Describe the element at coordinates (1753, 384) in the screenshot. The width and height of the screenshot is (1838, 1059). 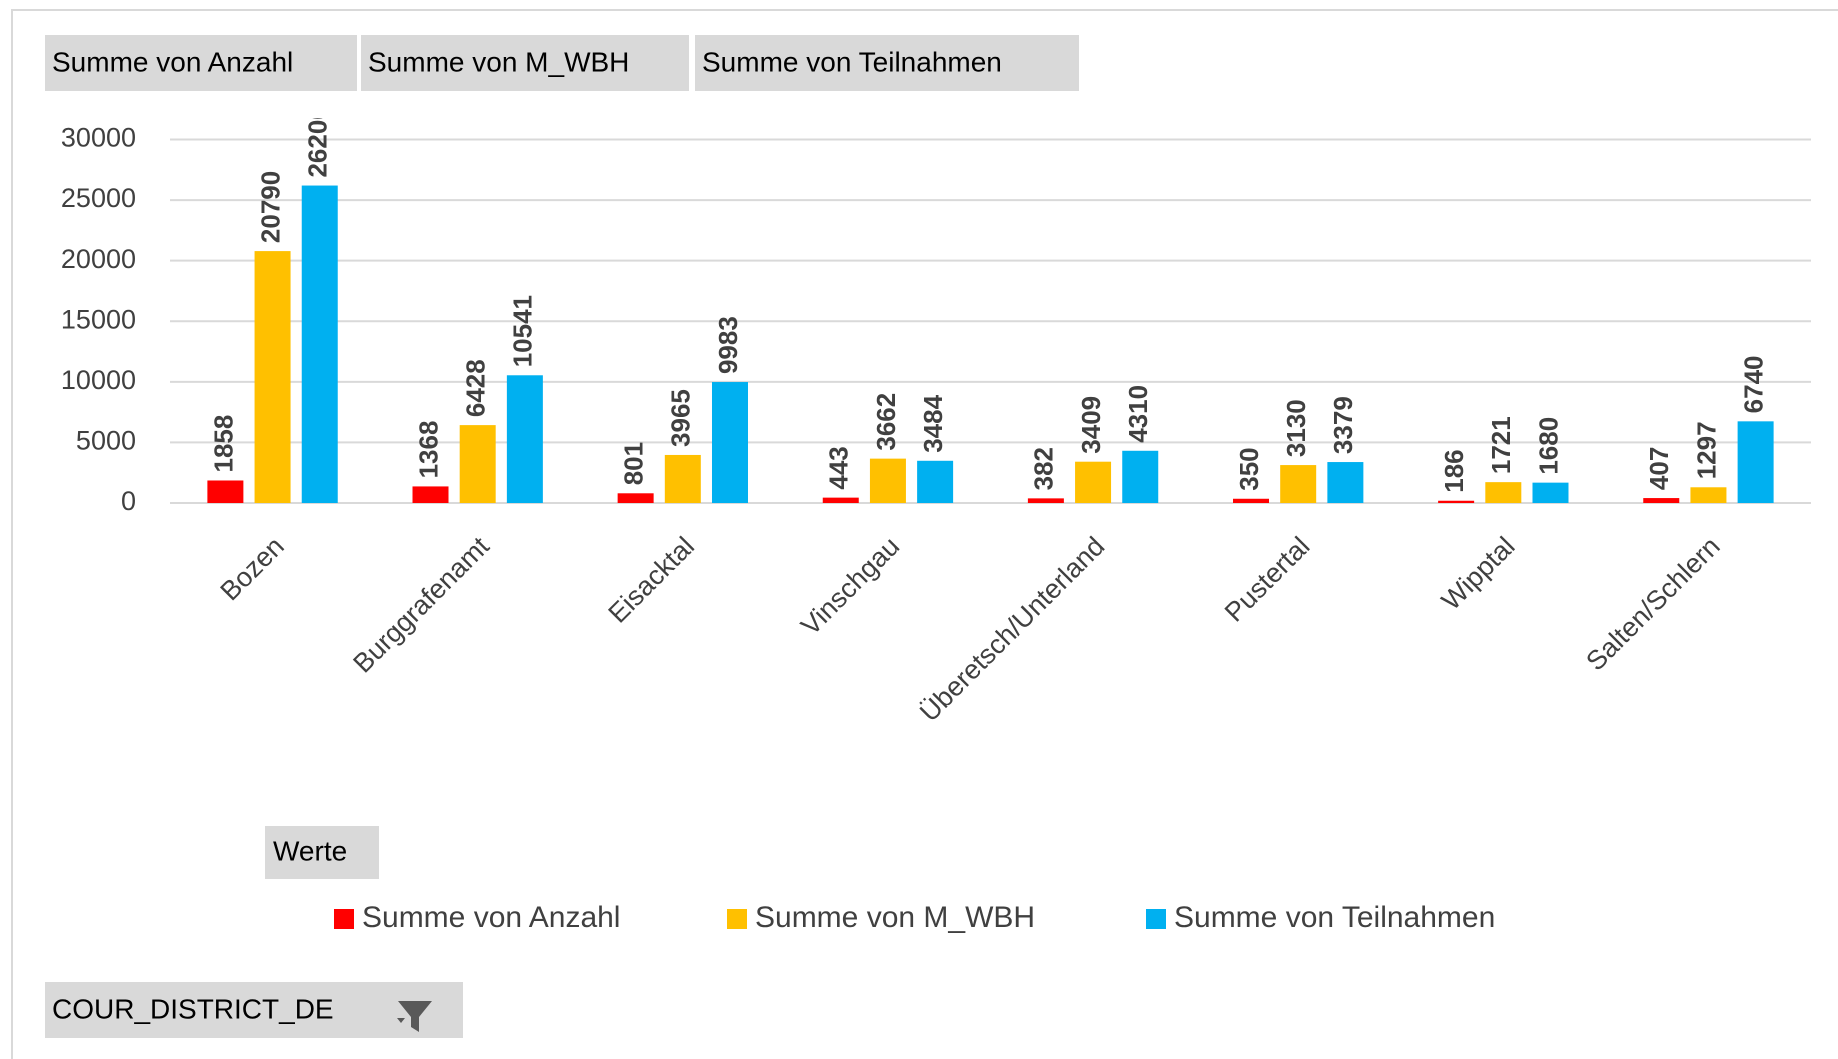
I see `value-label: 6740` at that location.